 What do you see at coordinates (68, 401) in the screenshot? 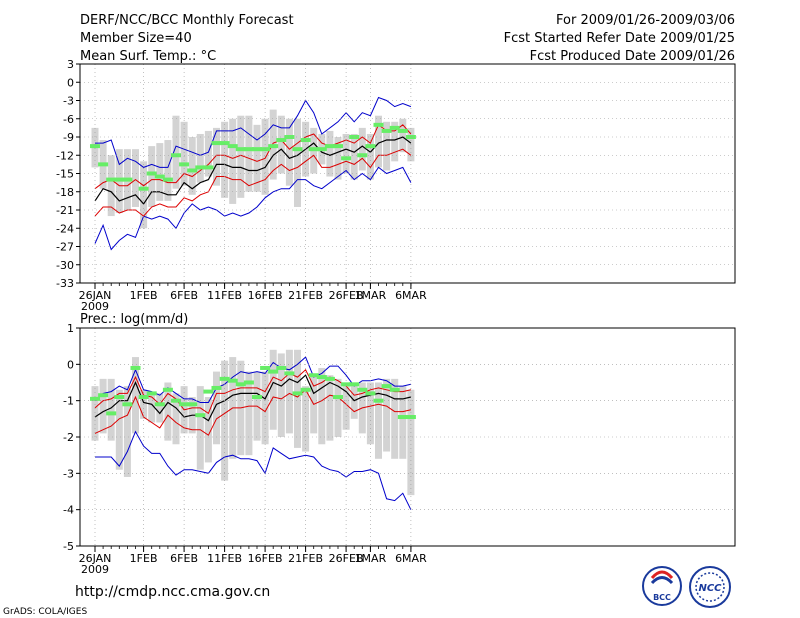
I see `prec-ytick-label: -1` at bounding box center [68, 401].